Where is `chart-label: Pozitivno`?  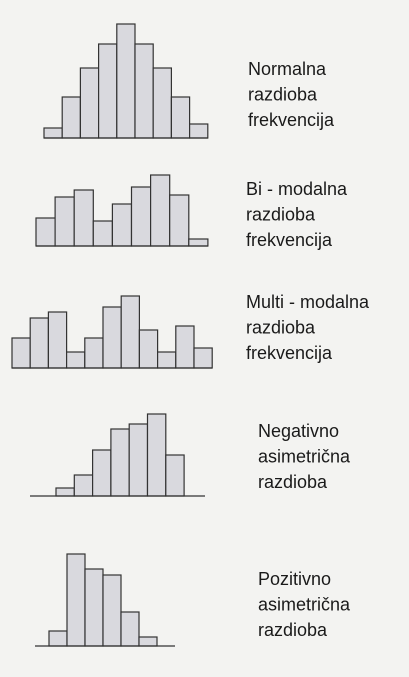
chart-label: Pozitivno is located at coordinates (294, 579).